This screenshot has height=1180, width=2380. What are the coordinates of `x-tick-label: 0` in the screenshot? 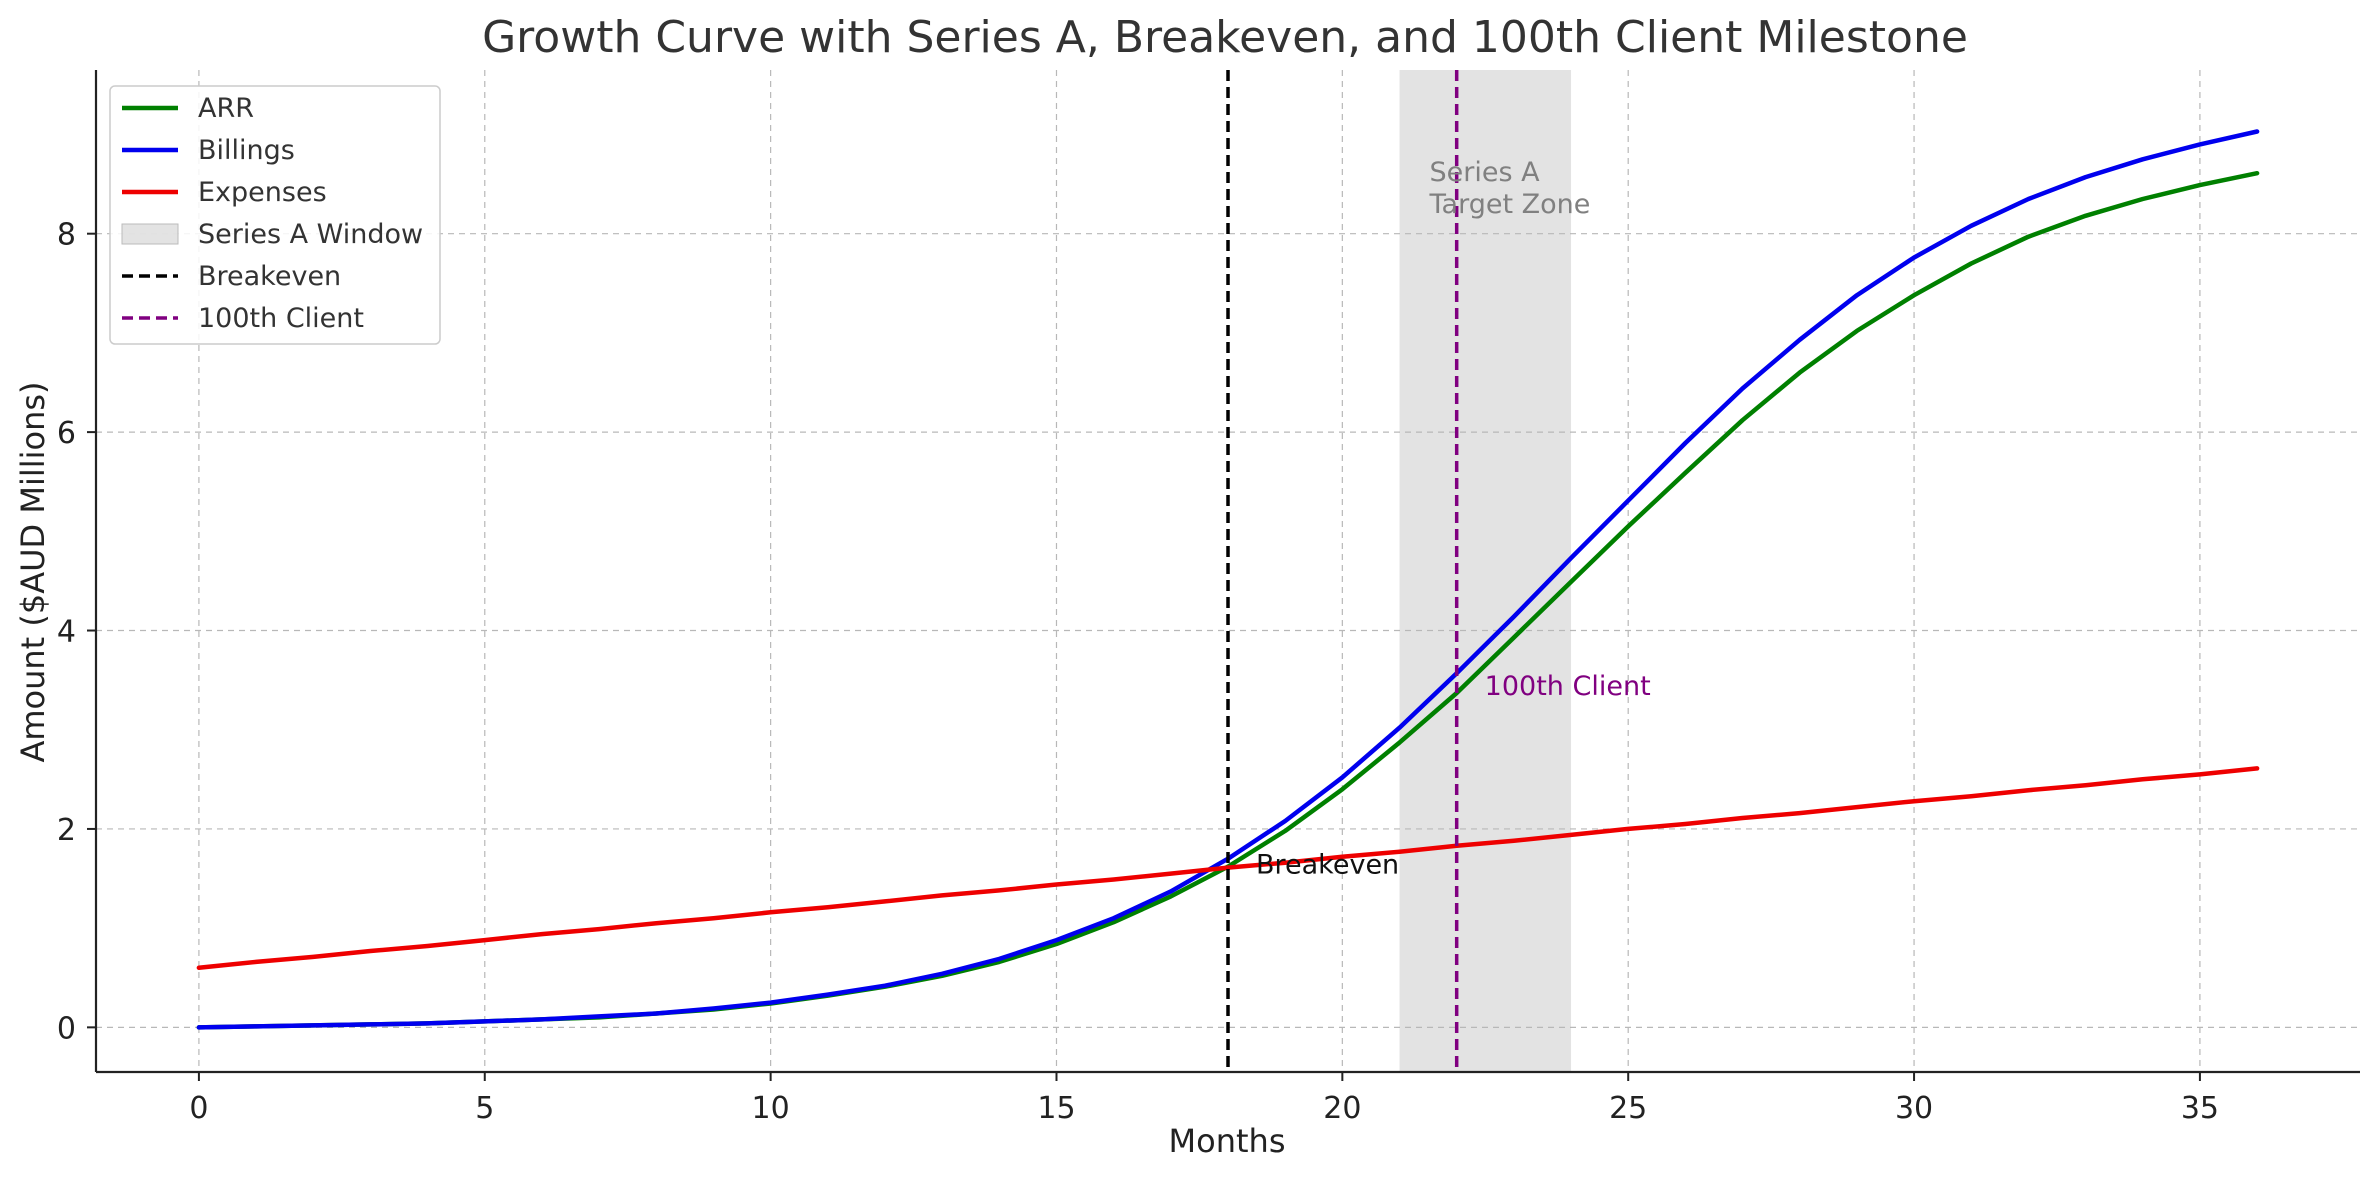 It's located at (198, 1108).